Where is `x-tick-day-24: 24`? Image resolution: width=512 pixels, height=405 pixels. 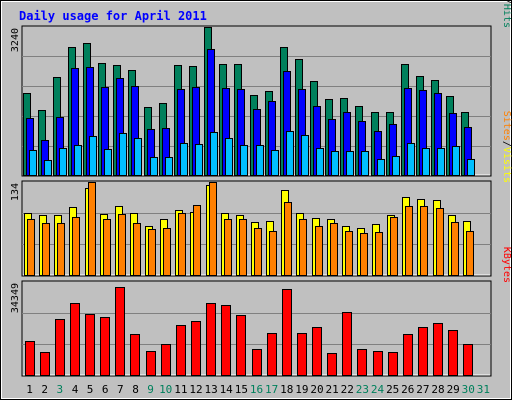
x-tick-day-24: 24 is located at coordinates (378, 389).